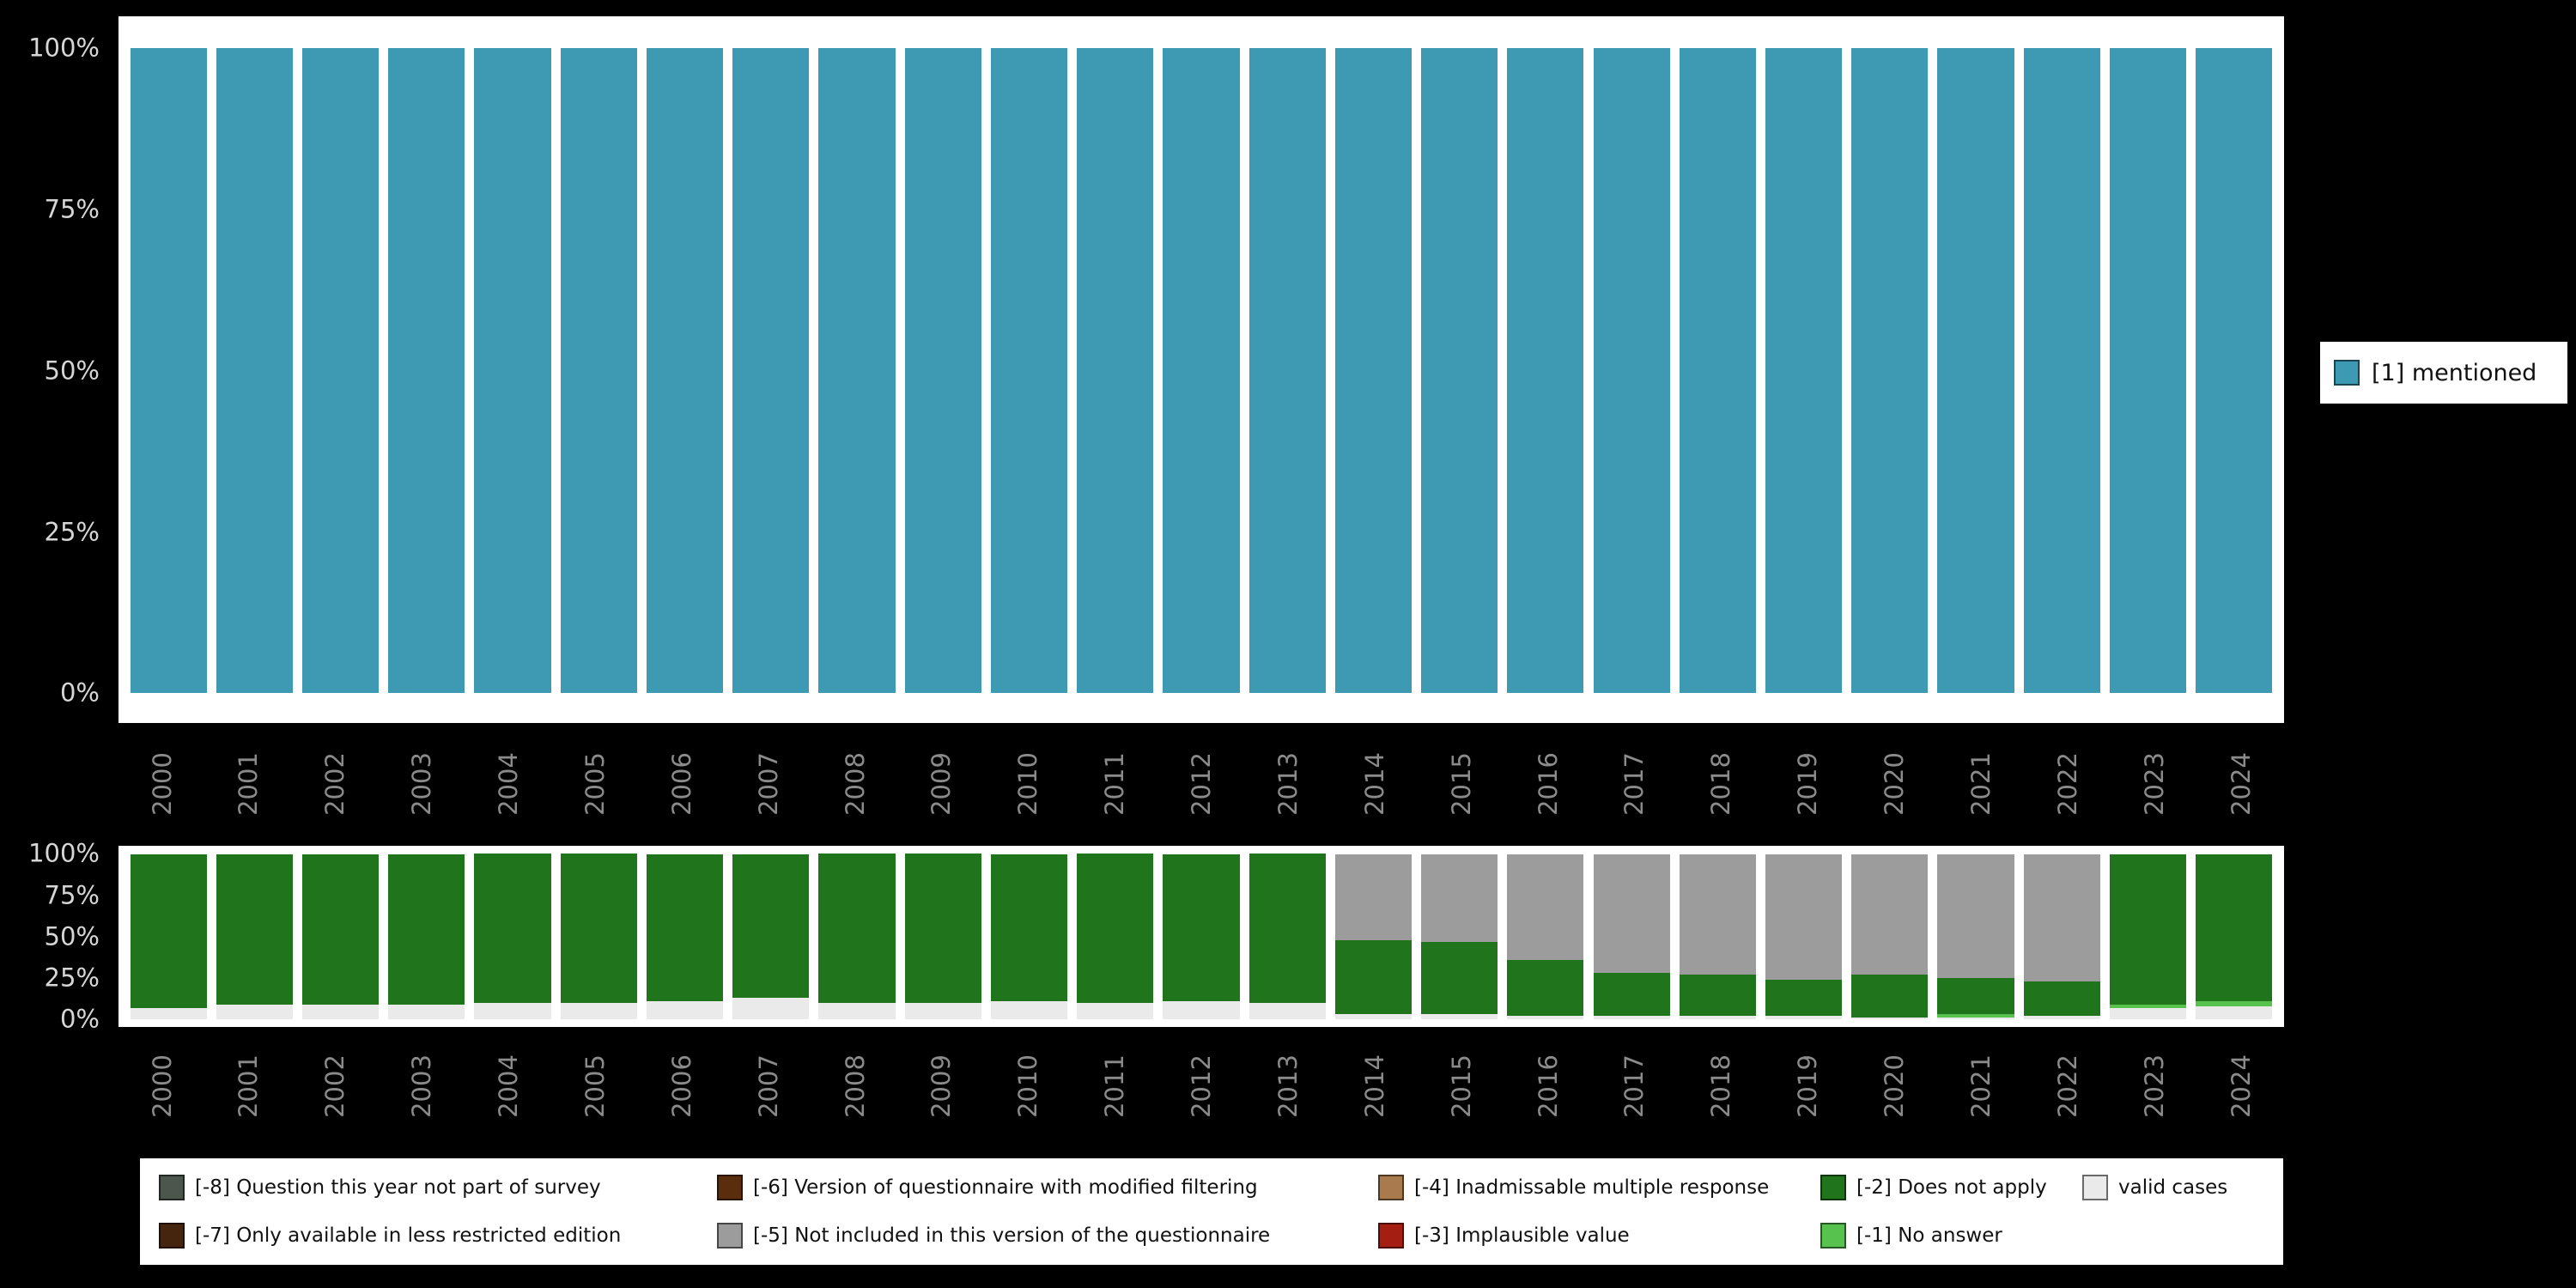 Image resolution: width=2576 pixels, height=1288 pixels. What do you see at coordinates (79, 693) in the screenshot?
I see `y-tick-label: 0%` at bounding box center [79, 693].